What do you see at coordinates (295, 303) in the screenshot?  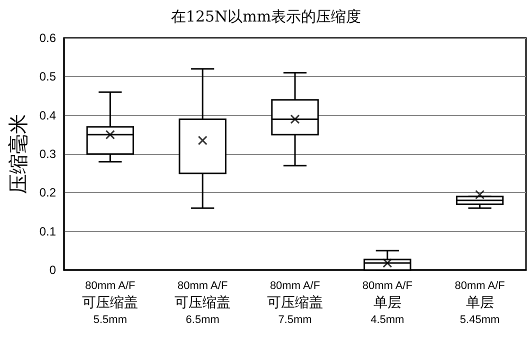 I see `x-tick-label: 80mm A/F 可压缩盖 7.5mm` at bounding box center [295, 303].